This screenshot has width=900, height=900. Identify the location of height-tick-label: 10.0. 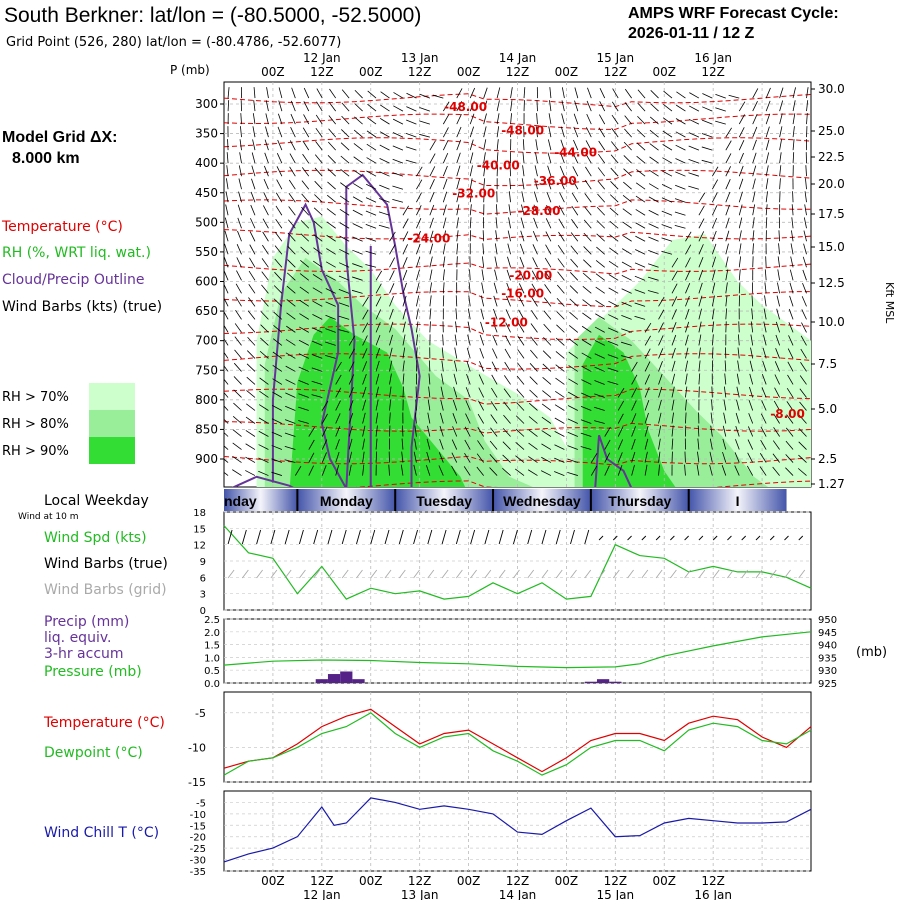
(831, 322).